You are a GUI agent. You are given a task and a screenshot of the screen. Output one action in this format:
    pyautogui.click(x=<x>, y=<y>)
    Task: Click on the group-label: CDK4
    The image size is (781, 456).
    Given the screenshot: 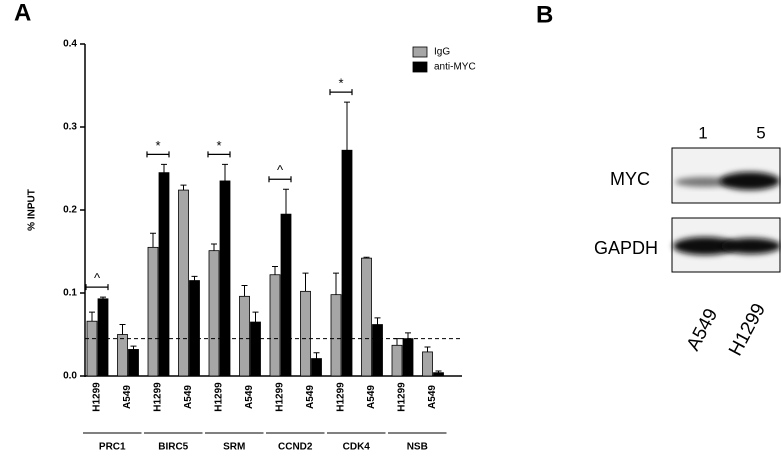 What is the action you would take?
    pyautogui.click(x=357, y=446)
    